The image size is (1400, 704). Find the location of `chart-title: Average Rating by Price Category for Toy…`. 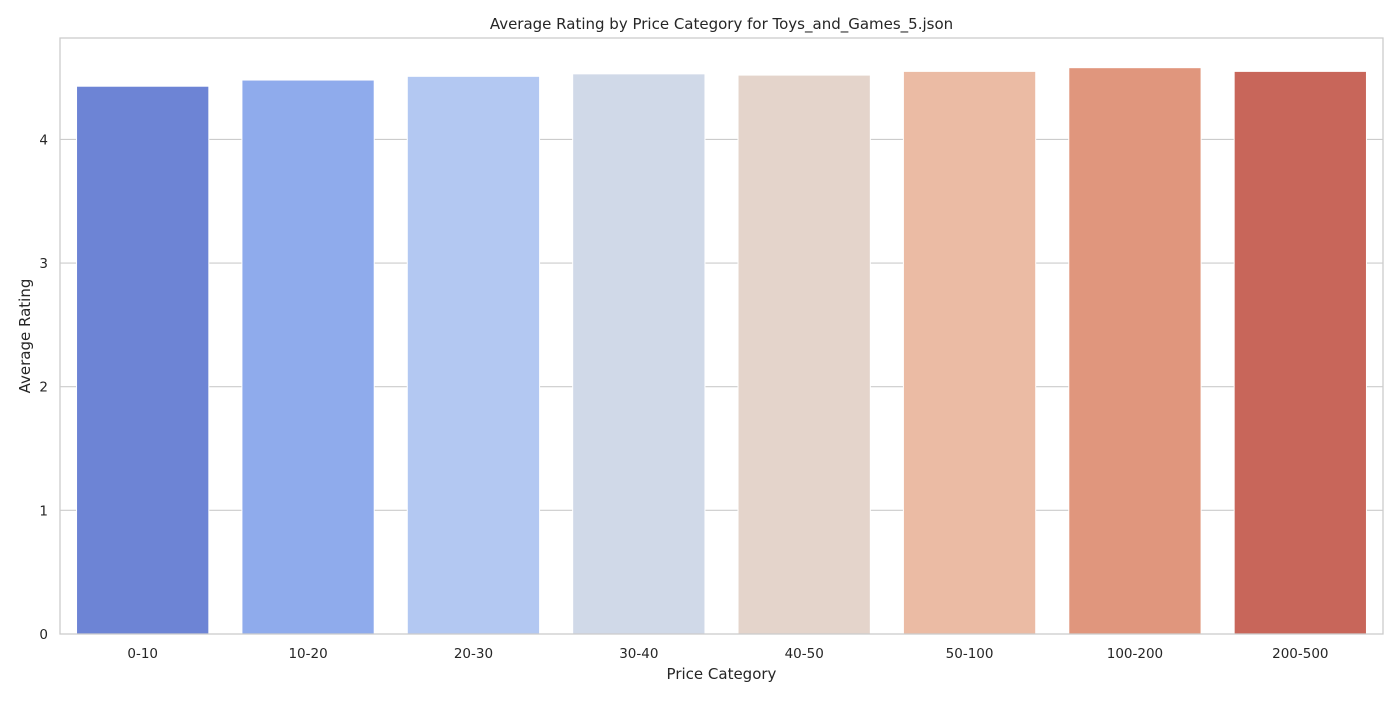

chart-title: Average Rating by Price Category for Toy… is located at coordinates (721, 24).